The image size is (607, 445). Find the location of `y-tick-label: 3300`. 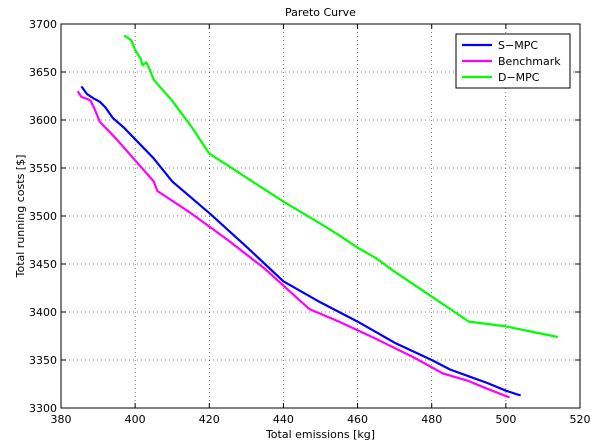

y-tick-label: 3300 is located at coordinates (43, 408).